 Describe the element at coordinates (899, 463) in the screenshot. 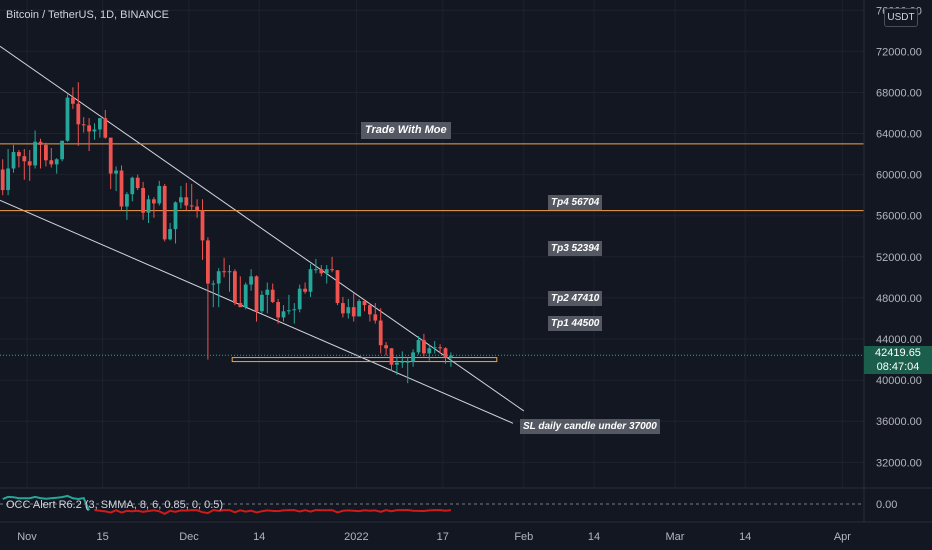

I see `price-tick-label: 32000.00` at that location.